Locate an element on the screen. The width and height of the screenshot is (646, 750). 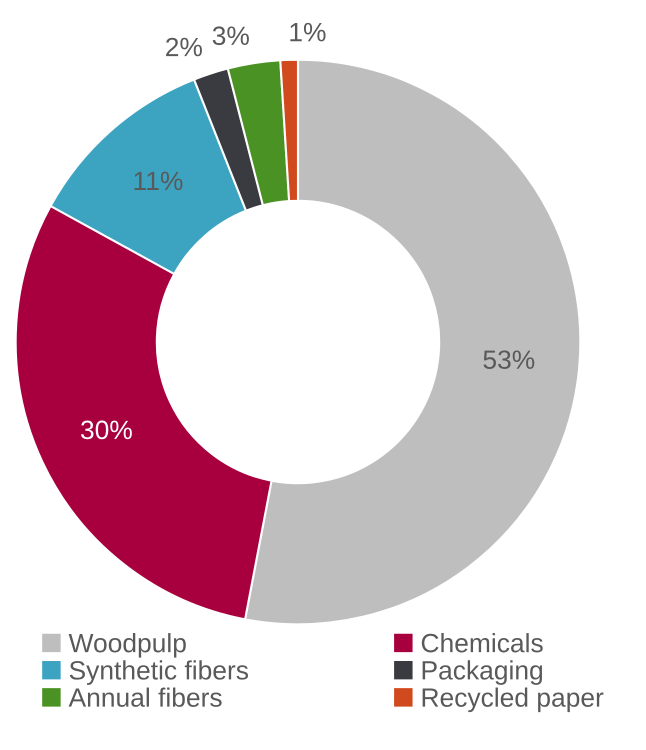
legend-label: Synthetic fibers is located at coordinates (159, 672).